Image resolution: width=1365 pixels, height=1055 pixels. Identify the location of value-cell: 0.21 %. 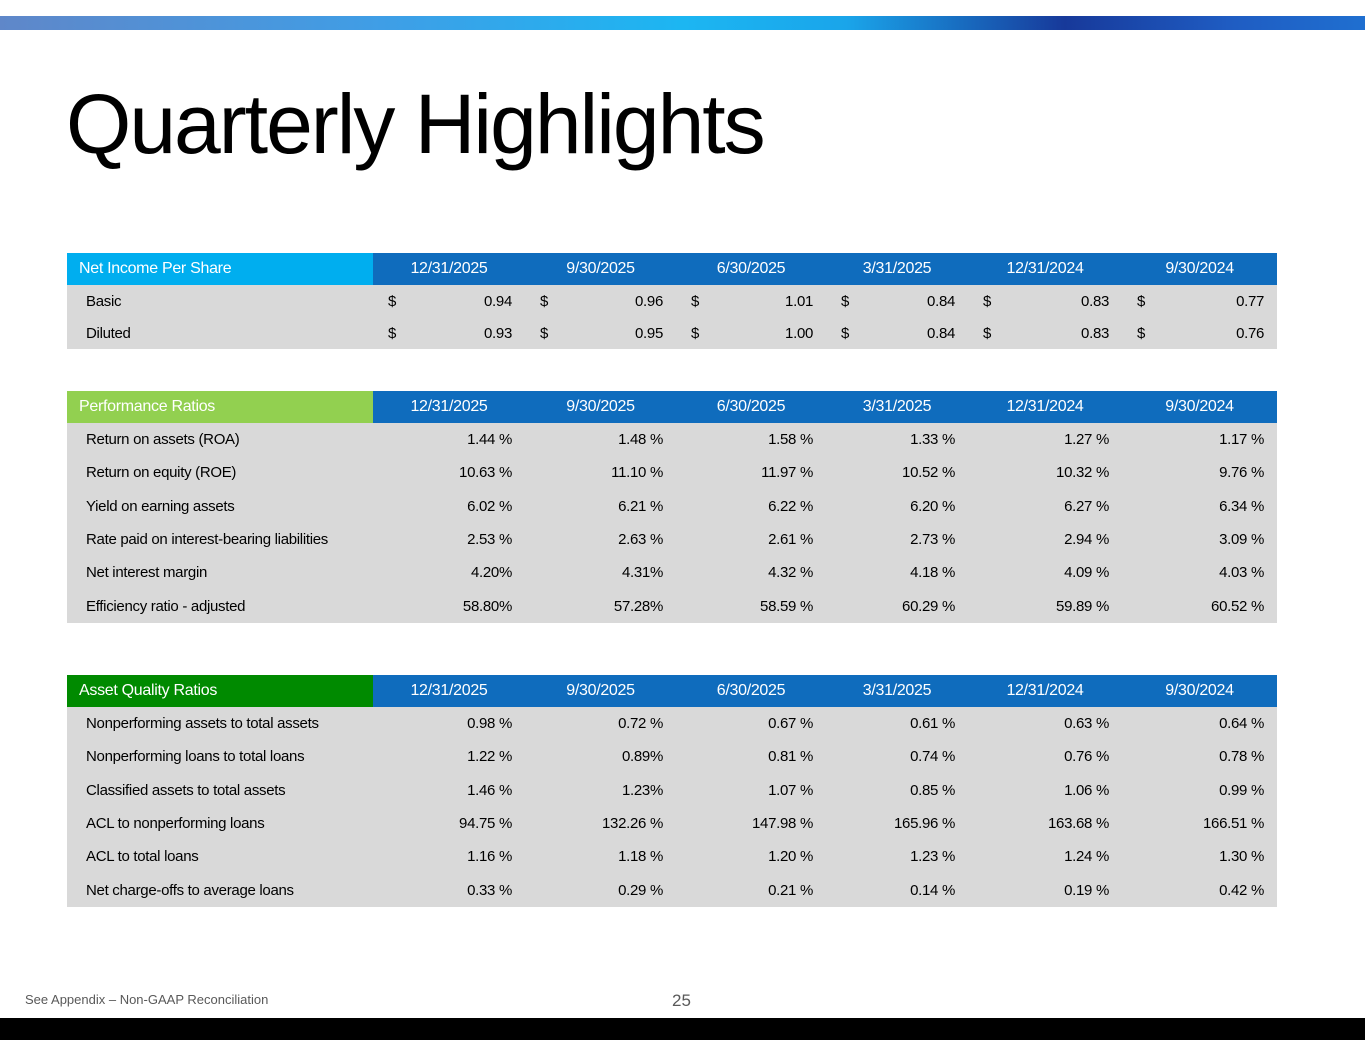
(751, 890).